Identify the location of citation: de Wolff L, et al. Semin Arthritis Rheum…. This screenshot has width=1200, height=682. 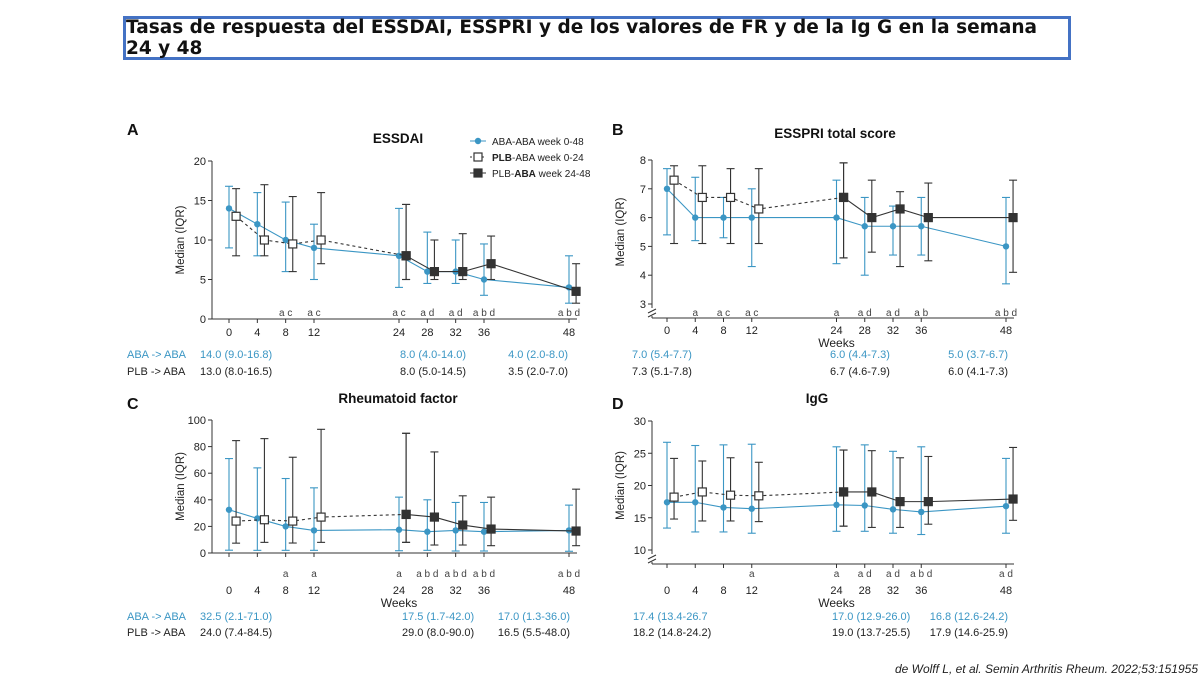
(1046, 669).